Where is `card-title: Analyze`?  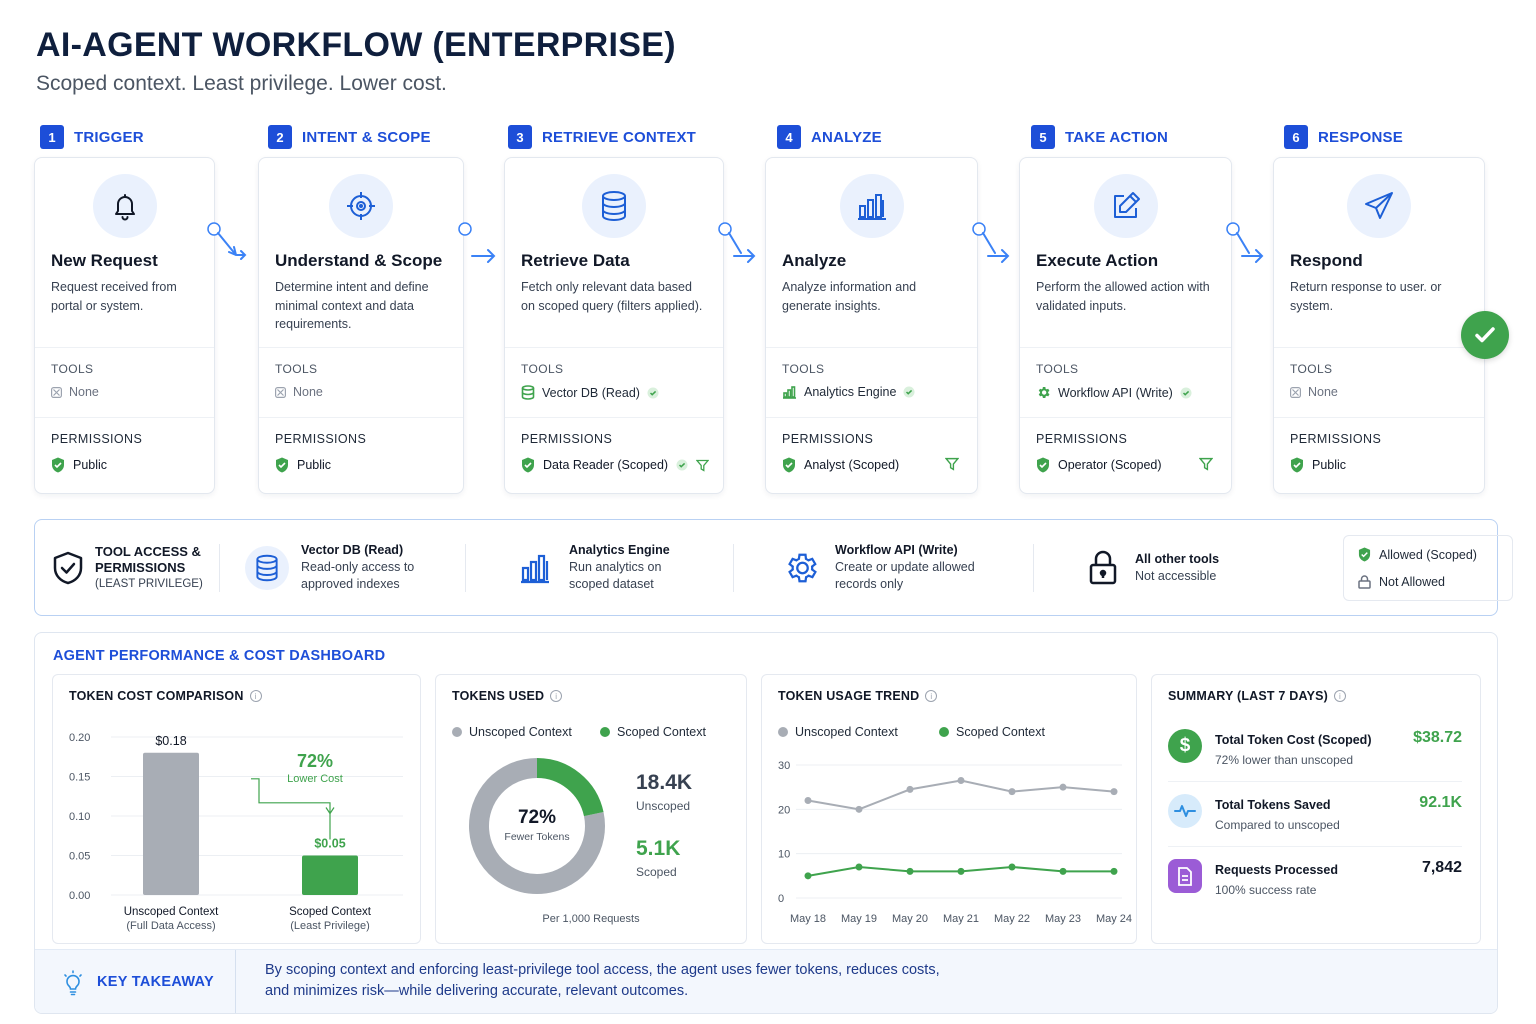 card-title: Analyze is located at coordinates (814, 260).